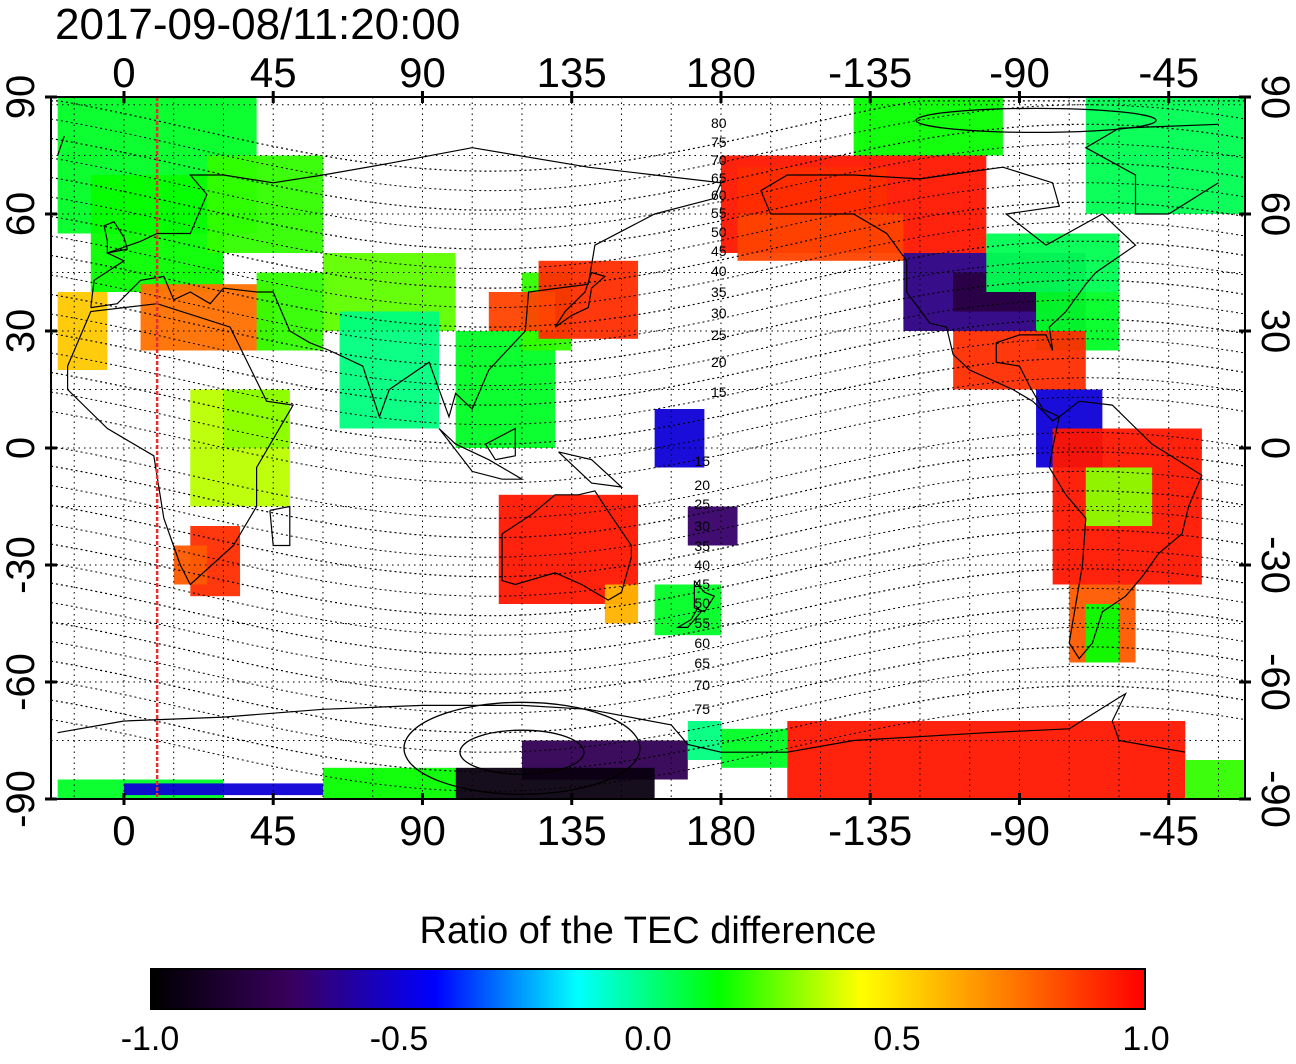 The width and height of the screenshot is (1296, 1064). I want to click on lat-label-right: 30, so click(1274, 331).